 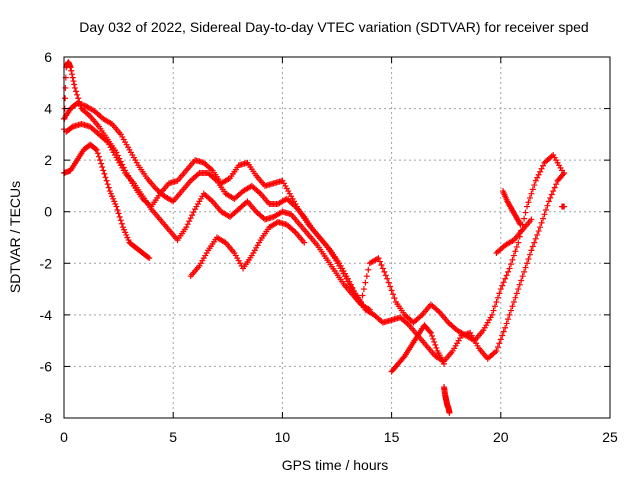 What do you see at coordinates (418, 348) in the screenshot?
I see `series-track-f` at bounding box center [418, 348].